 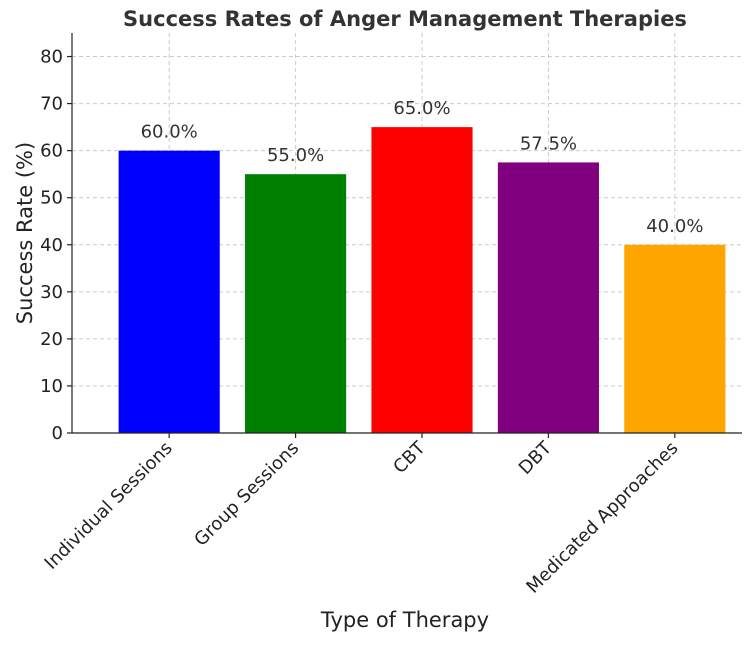 I want to click on y-tick-label: 30, so click(x=51, y=292).